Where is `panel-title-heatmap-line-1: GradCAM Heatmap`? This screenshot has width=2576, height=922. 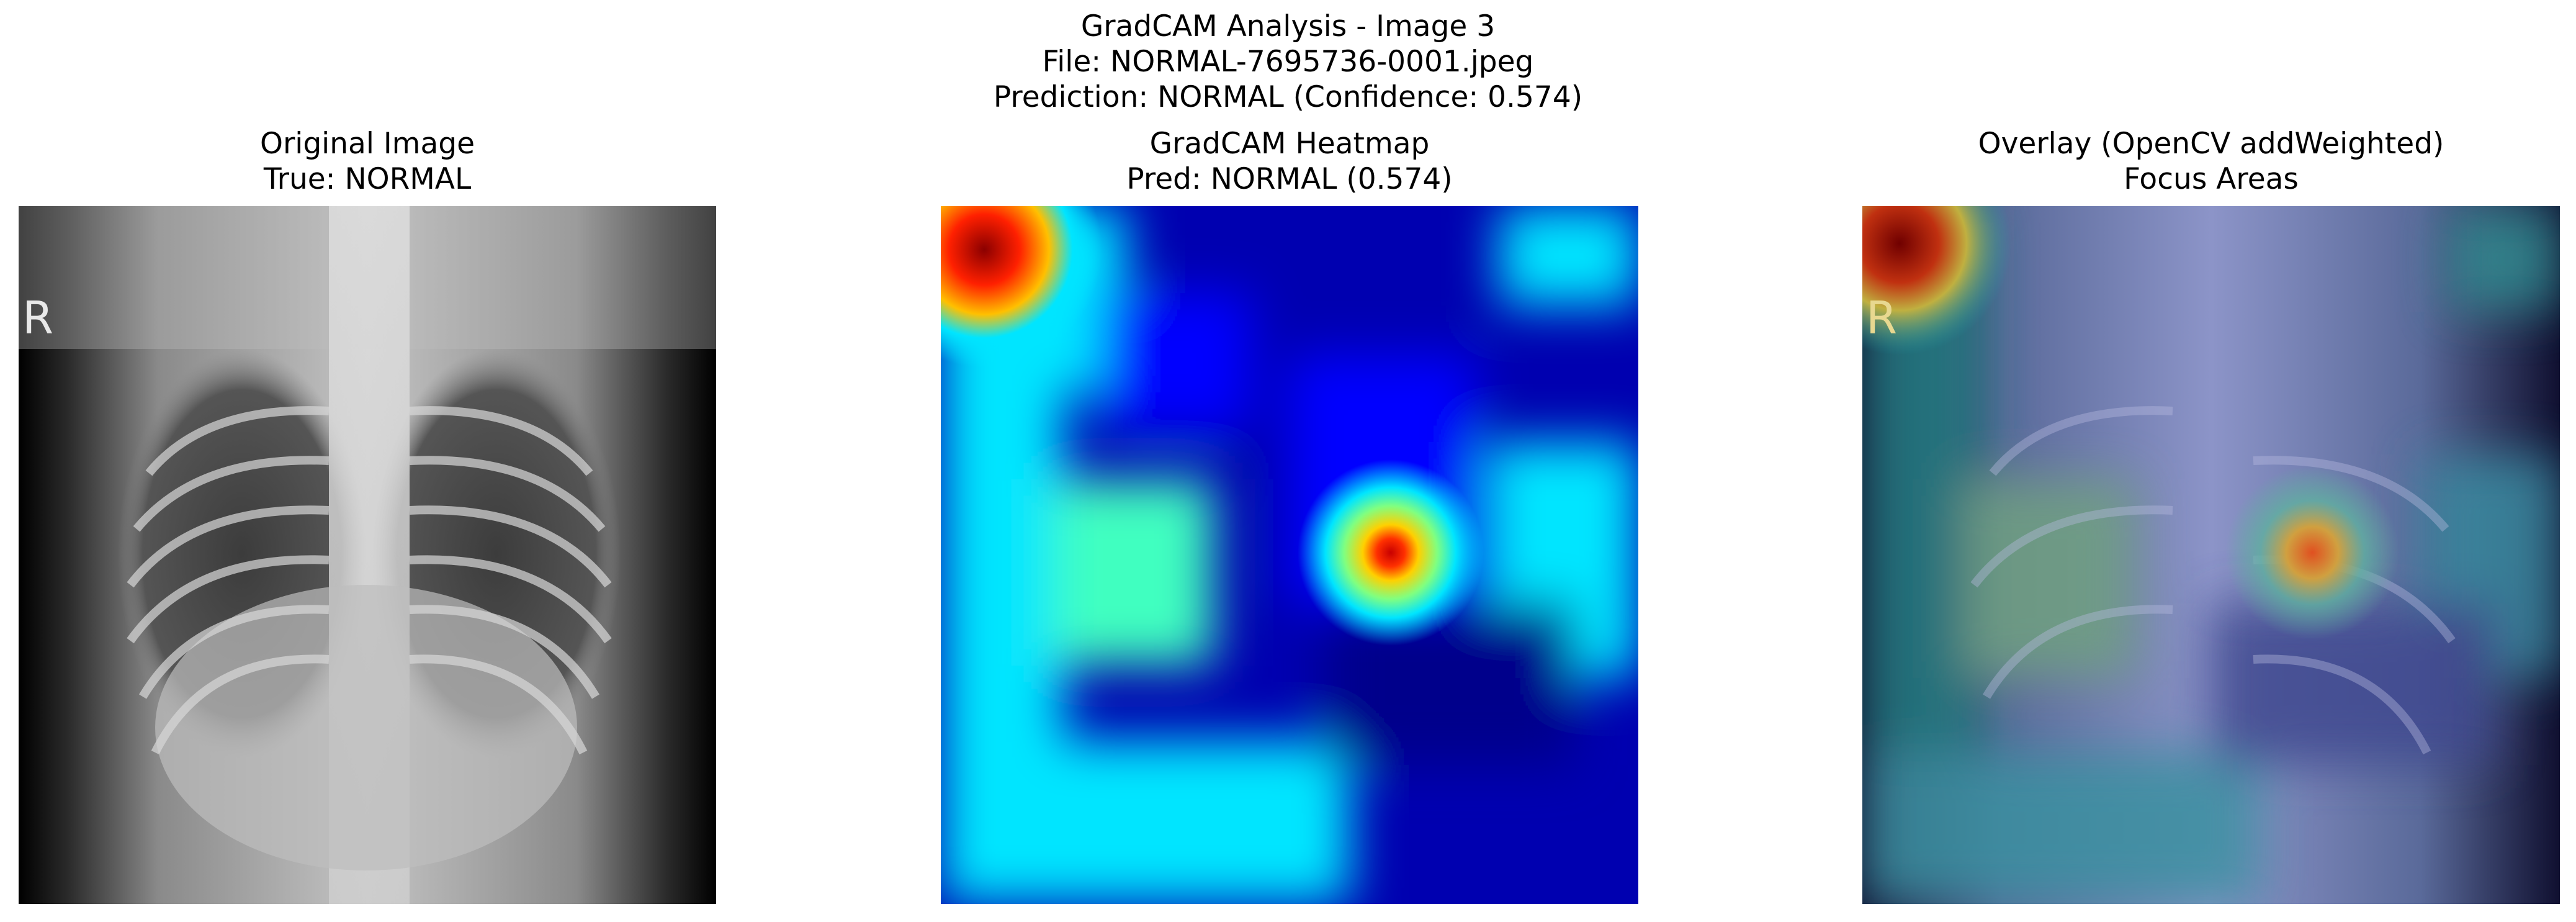 panel-title-heatmap-line-1: GradCAM Heatmap is located at coordinates (1289, 144).